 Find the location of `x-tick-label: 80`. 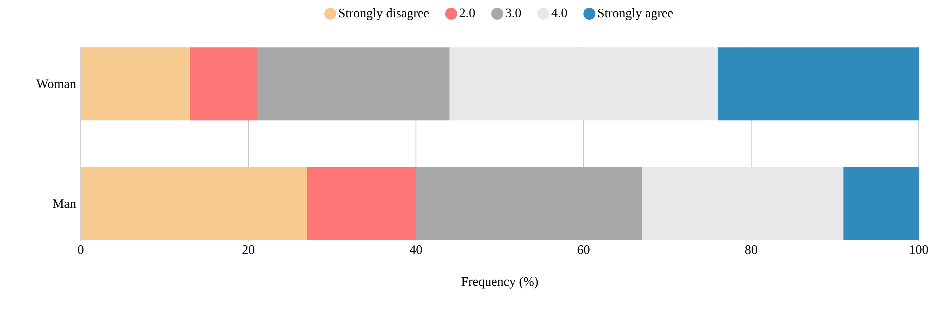

x-tick-label: 80 is located at coordinates (751, 250).